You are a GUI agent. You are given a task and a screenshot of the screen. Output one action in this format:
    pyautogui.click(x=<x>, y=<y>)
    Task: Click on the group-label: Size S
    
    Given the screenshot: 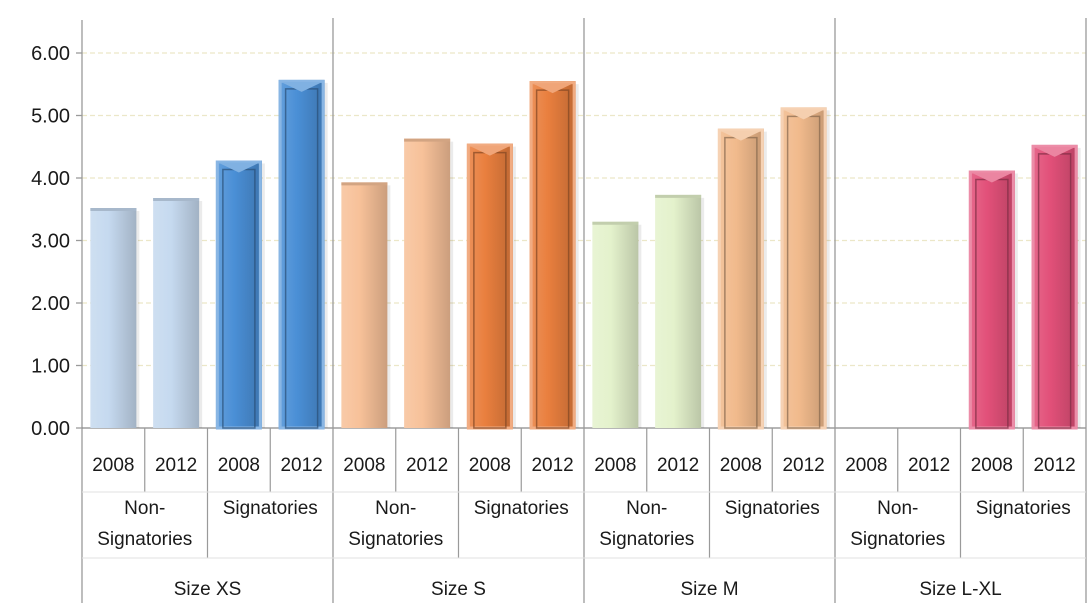 What is the action you would take?
    pyautogui.click(x=458, y=589)
    